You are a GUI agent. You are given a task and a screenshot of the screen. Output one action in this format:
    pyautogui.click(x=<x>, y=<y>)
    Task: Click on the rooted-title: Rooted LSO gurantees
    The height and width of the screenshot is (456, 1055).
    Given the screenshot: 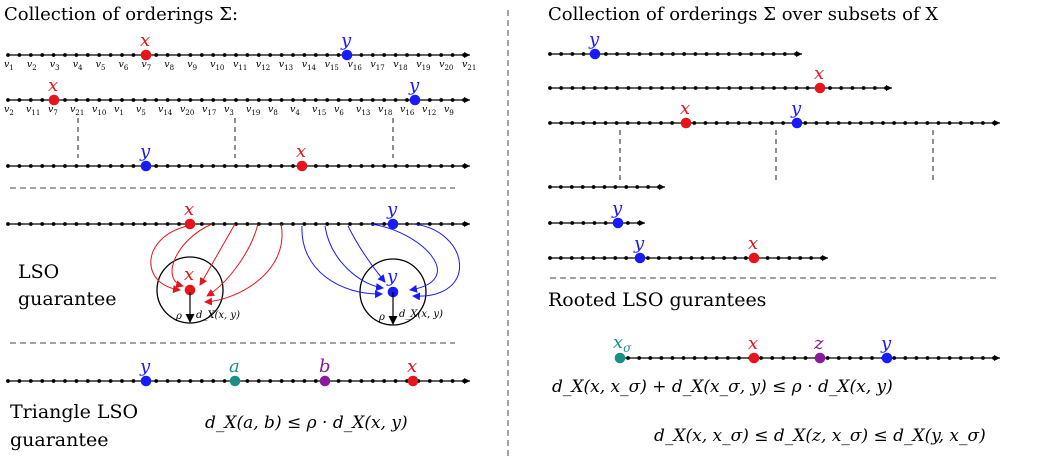 What is the action you would take?
    pyautogui.click(x=657, y=300)
    